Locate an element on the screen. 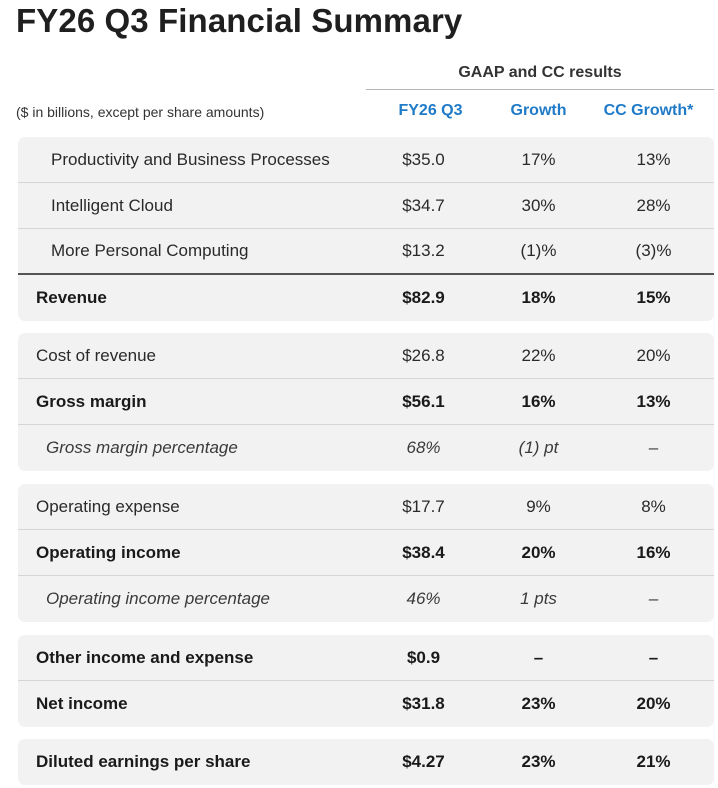  cc-growth-cell: 16% is located at coordinates (653, 552).